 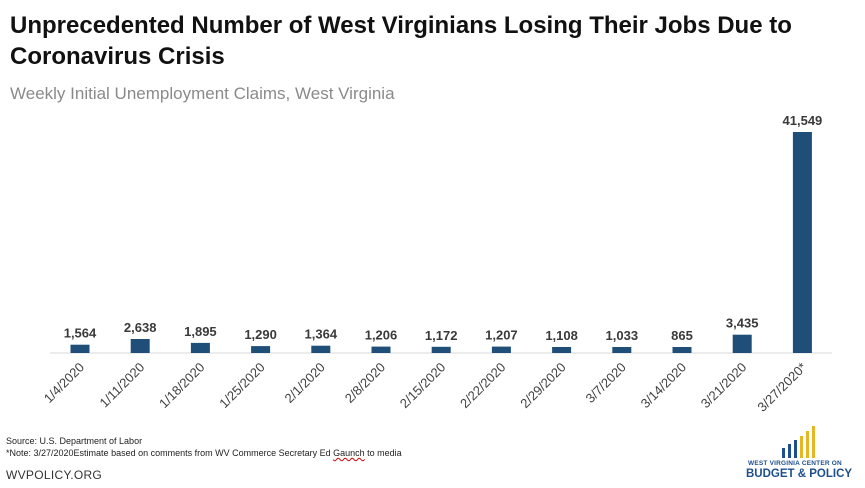 What do you see at coordinates (182, 386) in the screenshot?
I see `x-tick-label-3: 1/18/2020` at bounding box center [182, 386].